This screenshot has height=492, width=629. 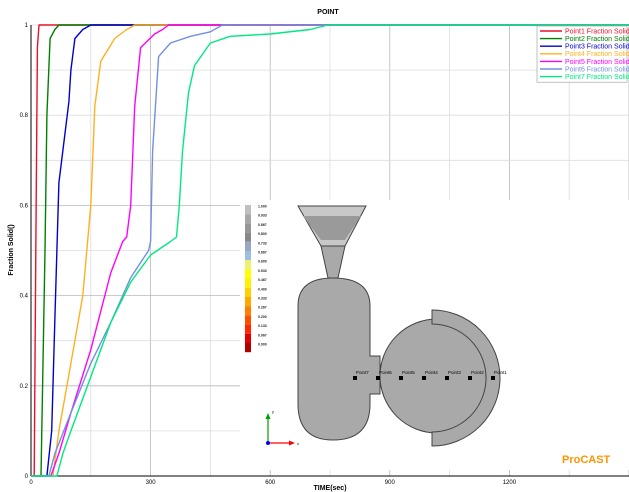 I want to click on x-axis-label: TIME(sec), so click(x=329, y=488).